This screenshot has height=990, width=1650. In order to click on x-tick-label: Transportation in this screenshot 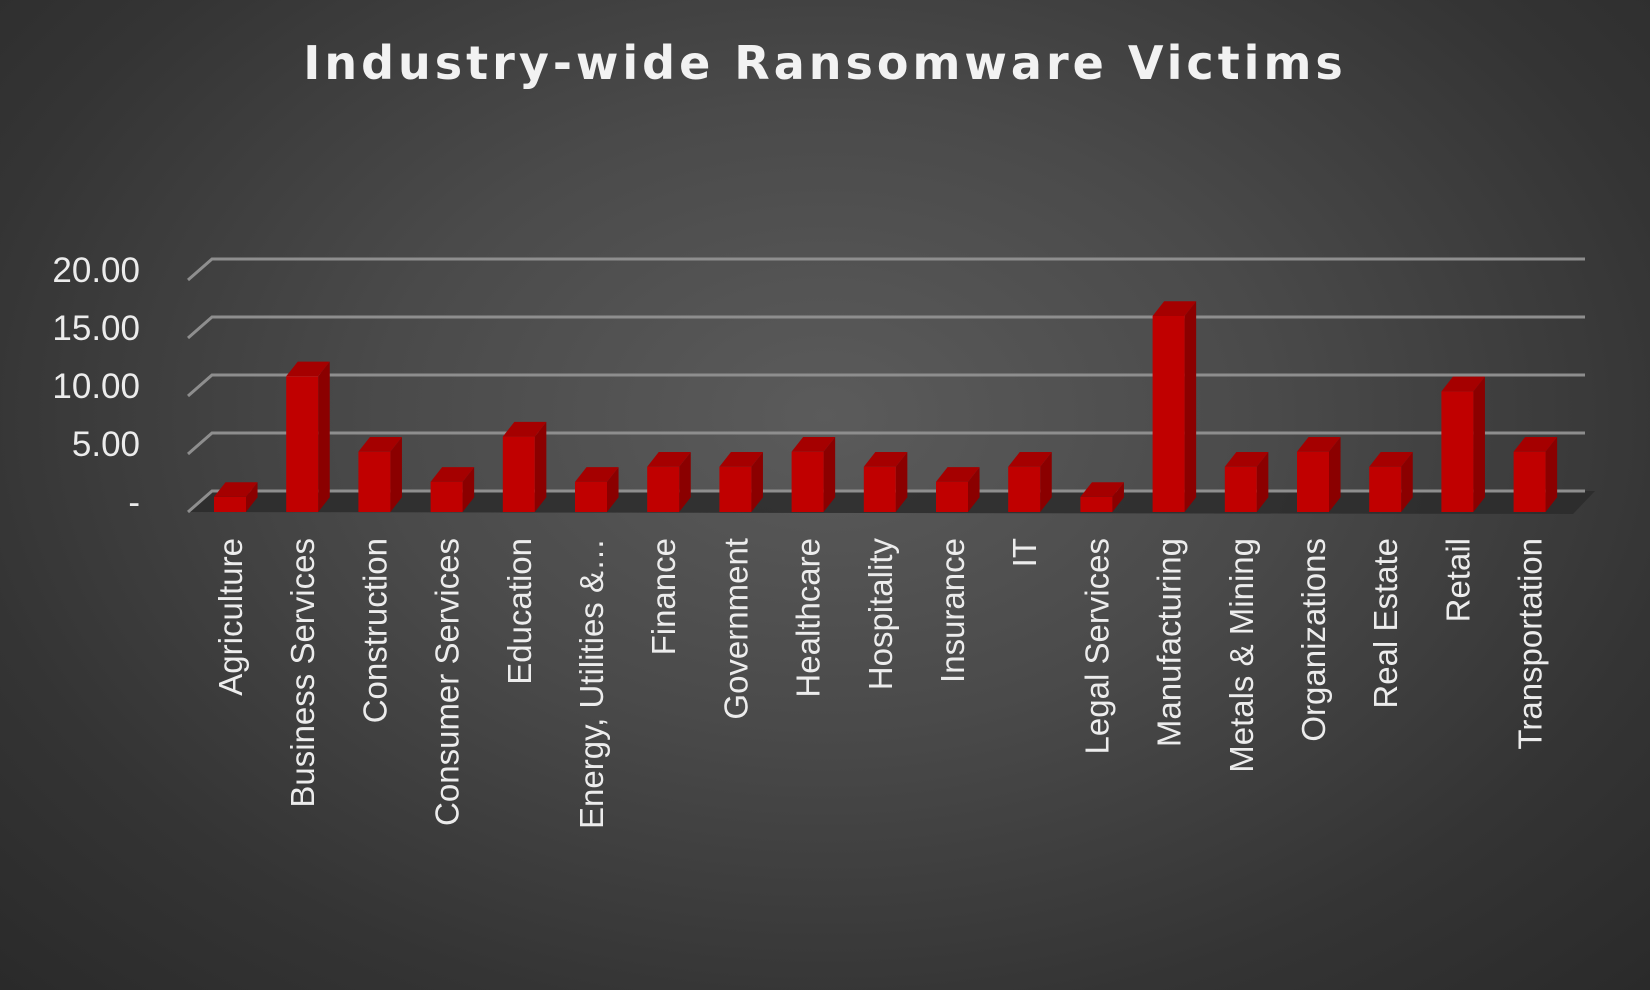, I will do `click(1530, 644)`.